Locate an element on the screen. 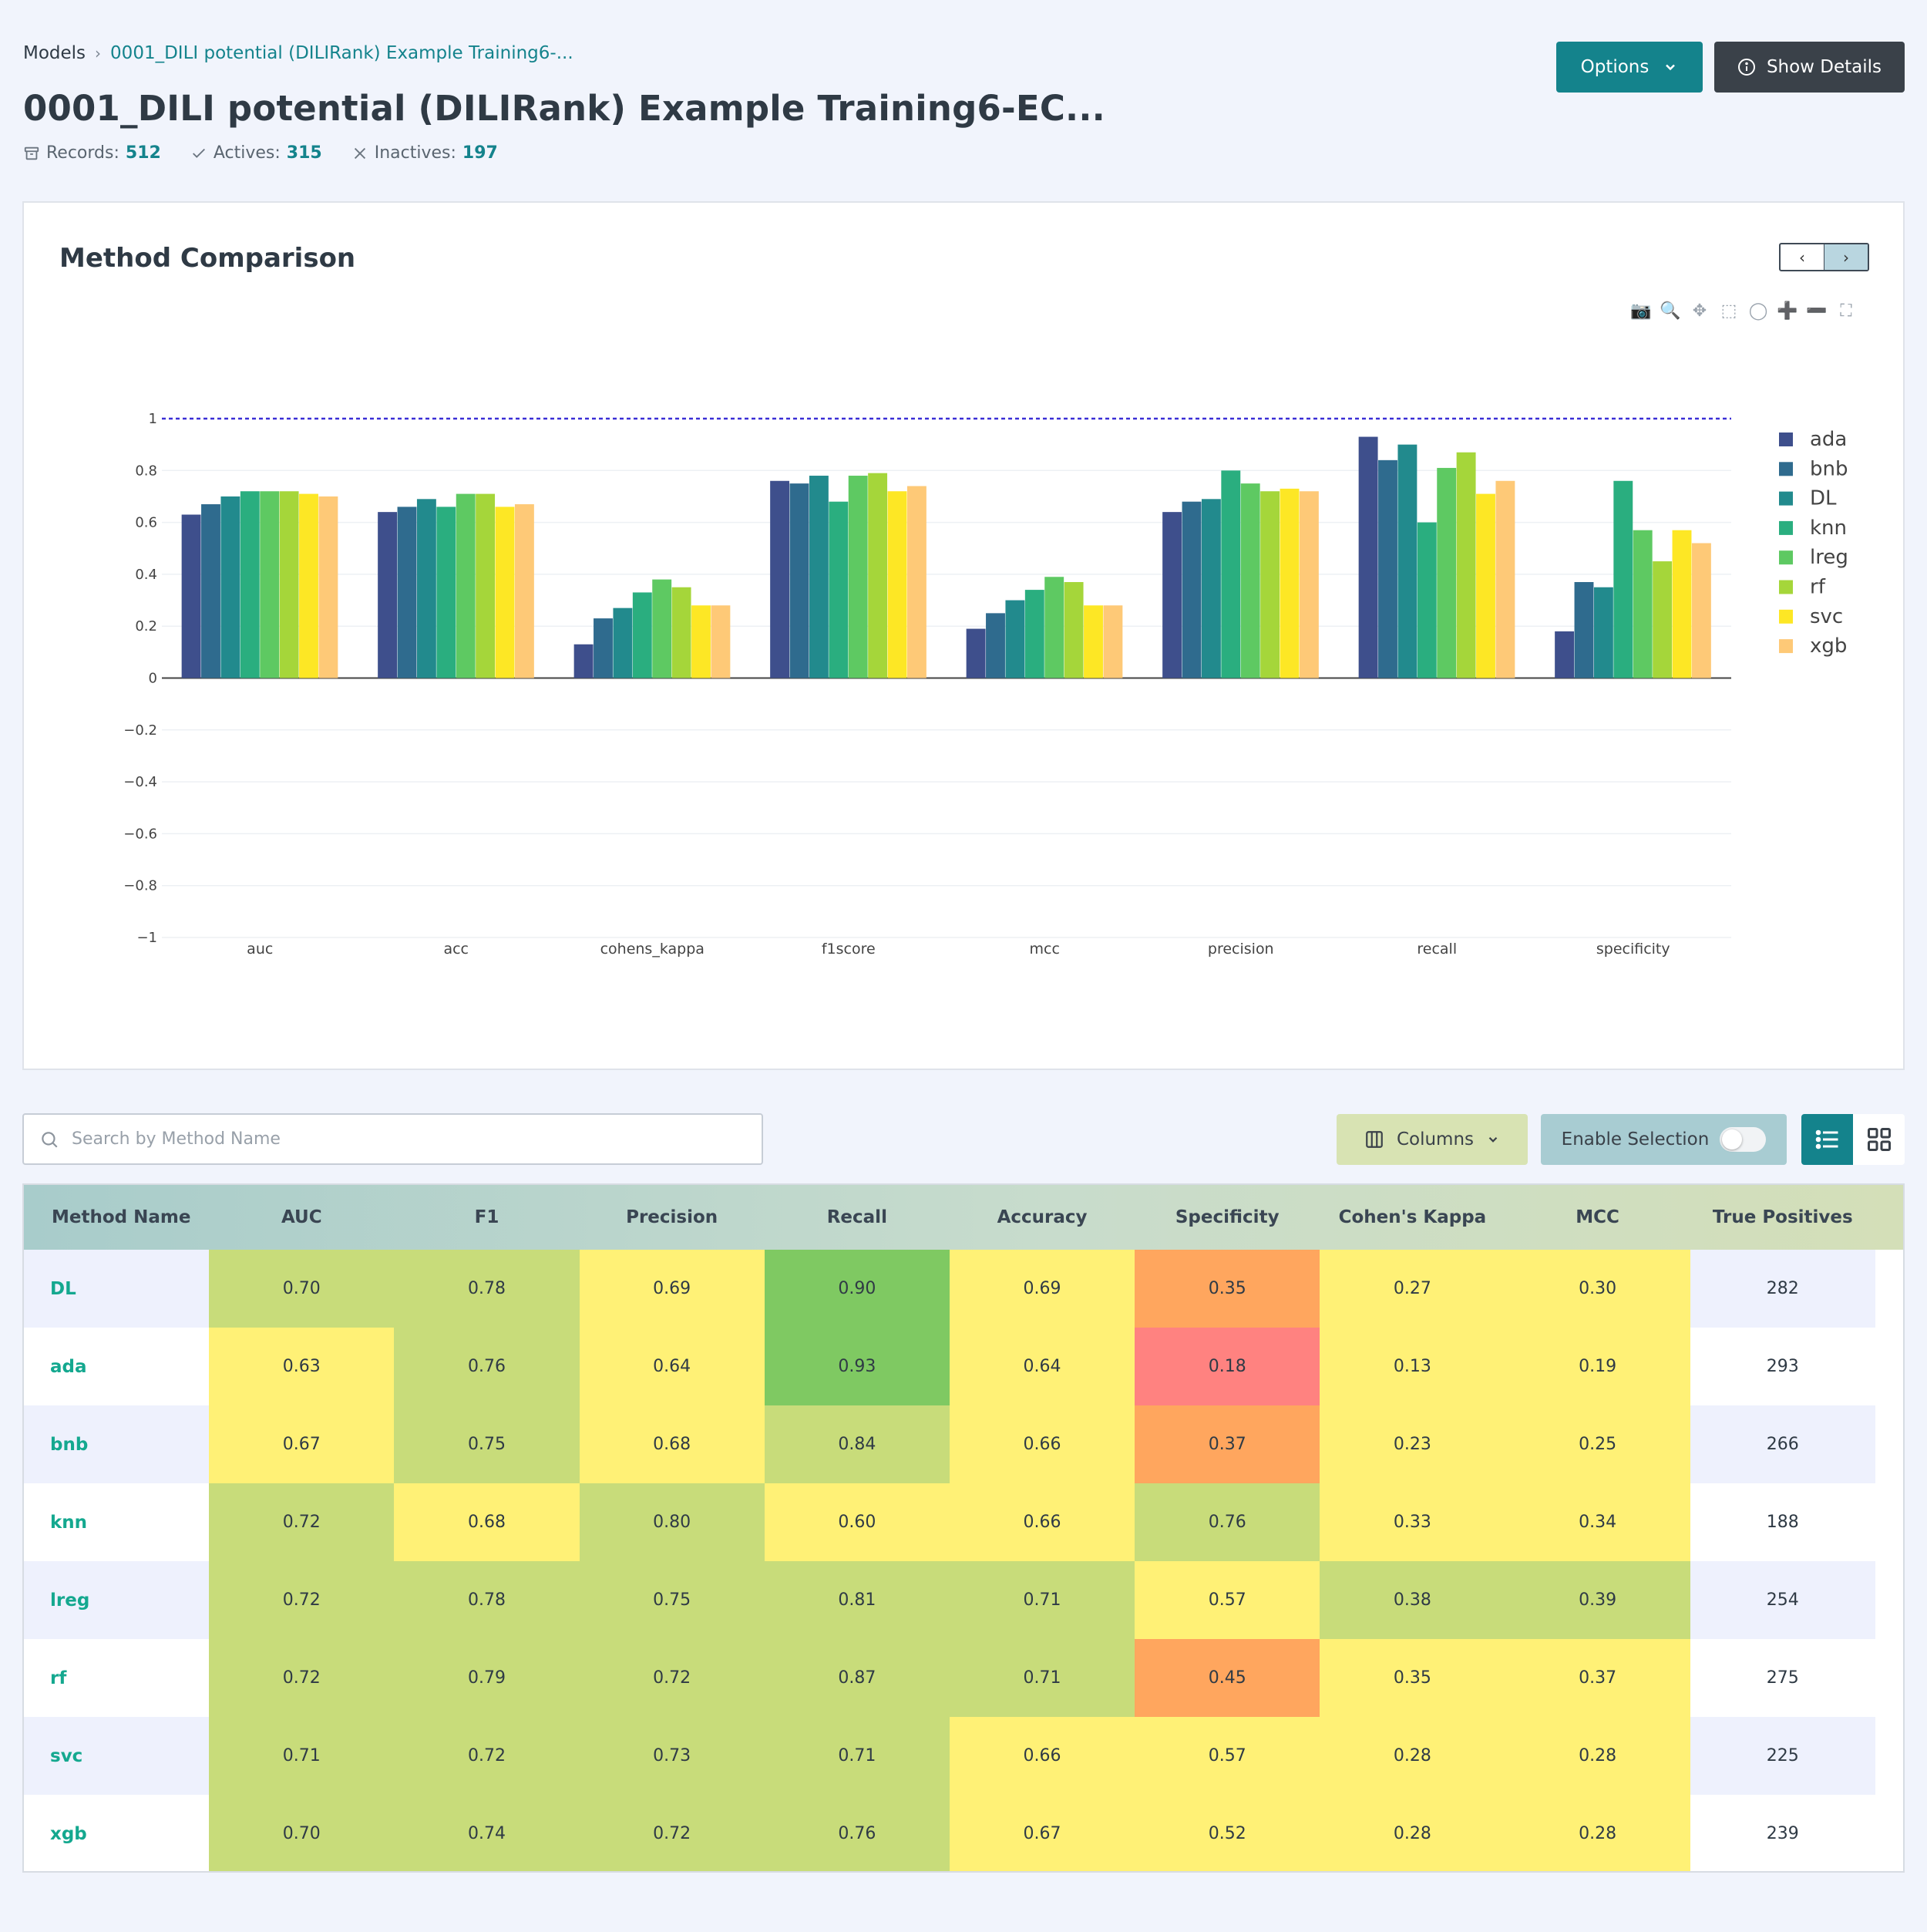 Image resolution: width=1927 pixels, height=1932 pixels. metric-cell: 0.78 is located at coordinates (487, 1289).